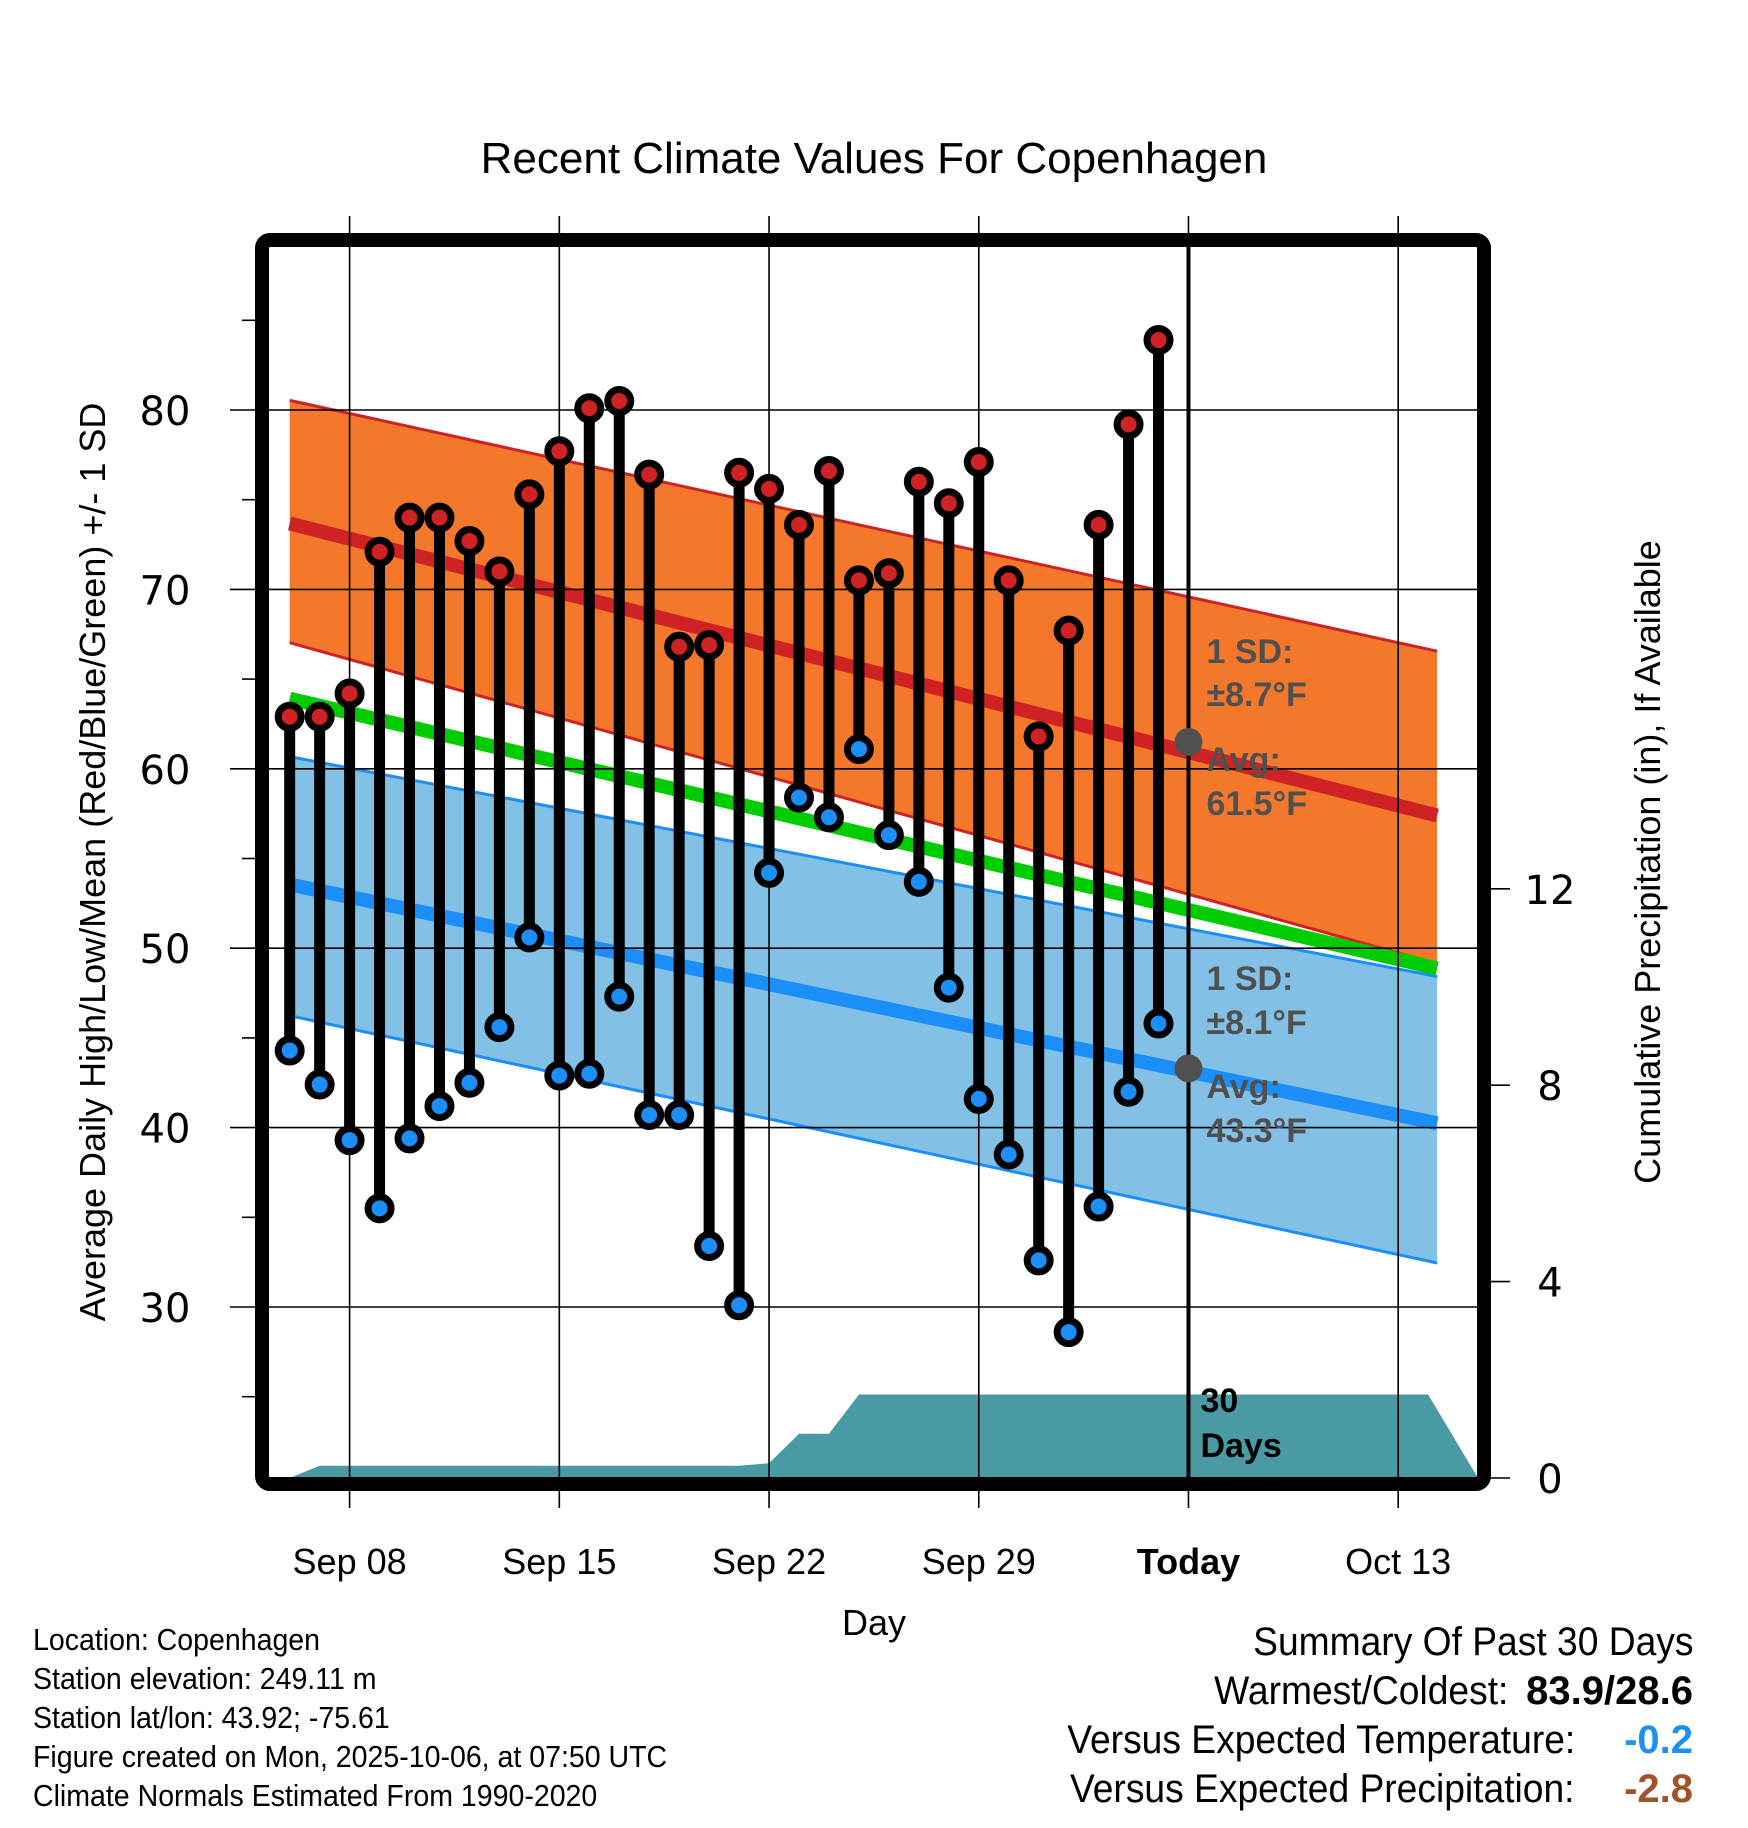  I want to click on summary-precip: Versus Expected Precipitation: -2.8, so click(1361, 1789).